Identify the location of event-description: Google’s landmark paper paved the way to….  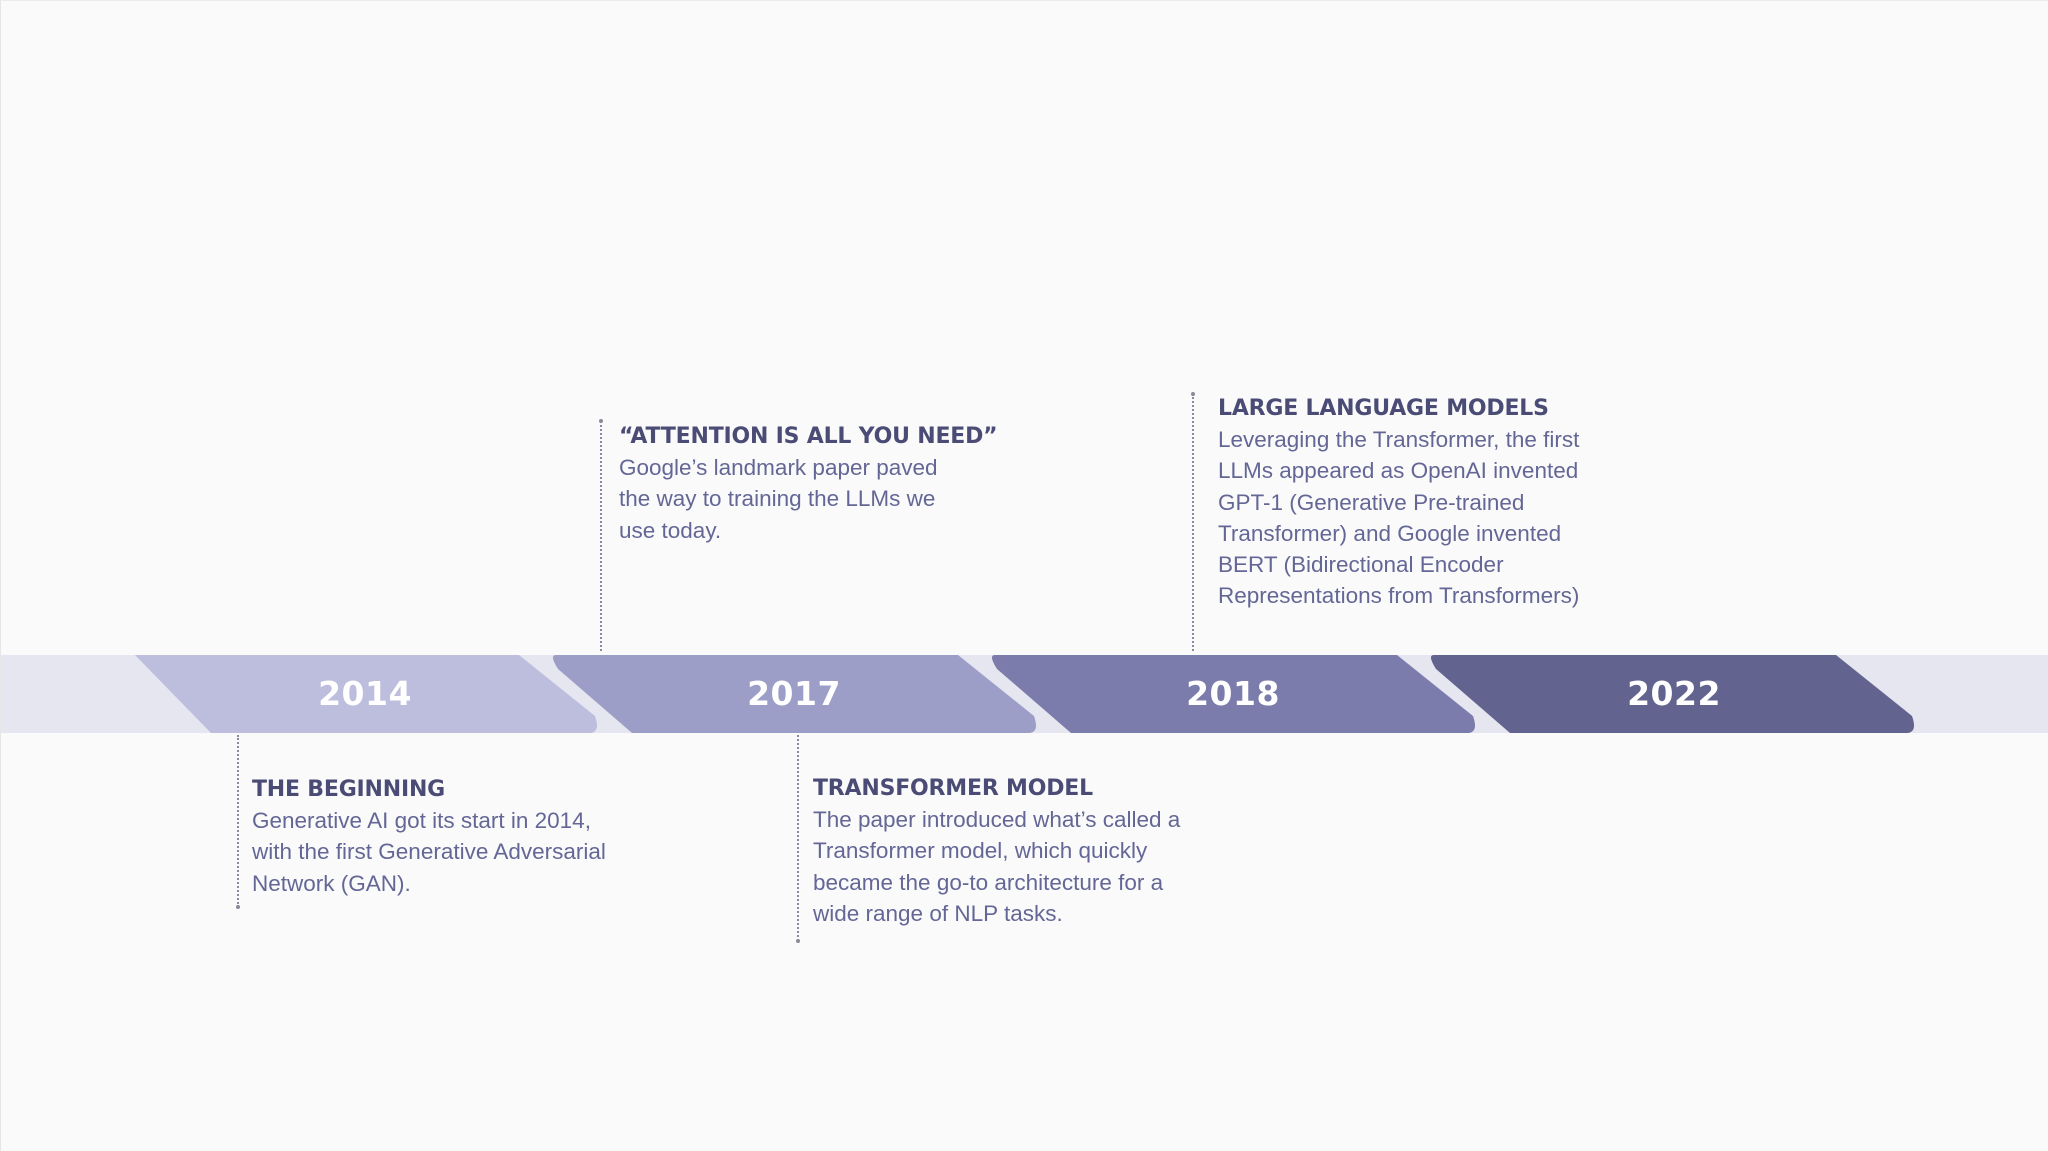
(778, 499).